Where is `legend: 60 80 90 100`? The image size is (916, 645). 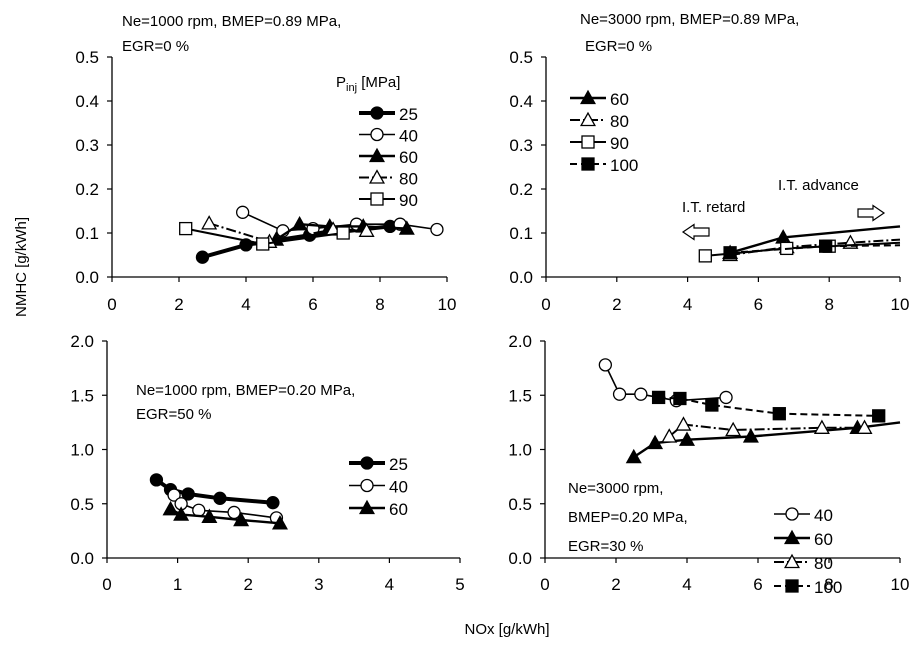
legend: 60 80 90 100 is located at coordinates (604, 132).